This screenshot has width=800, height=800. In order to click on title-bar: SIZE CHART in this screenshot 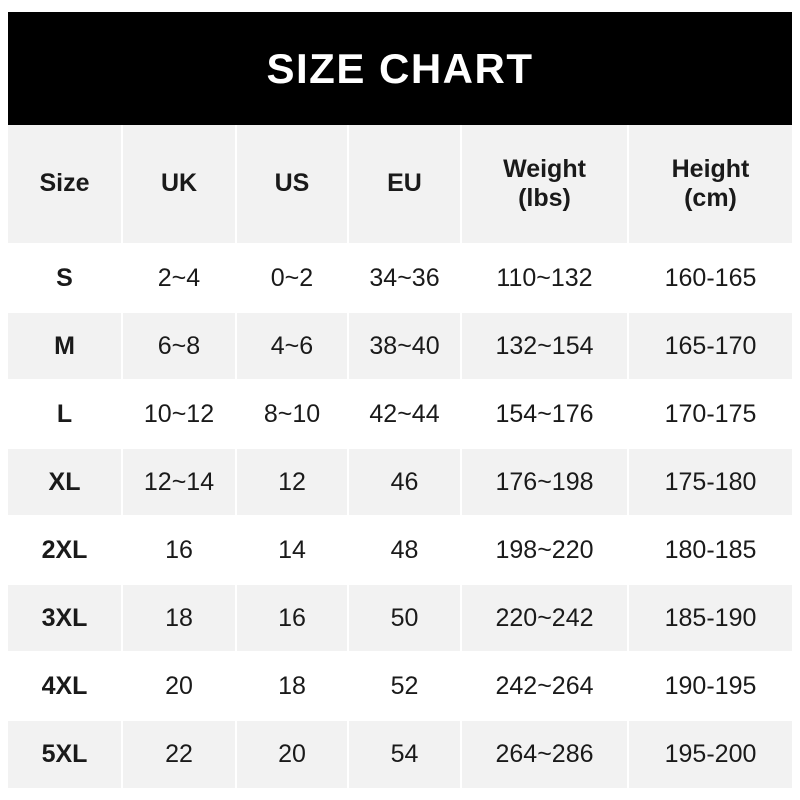, I will do `click(400, 68)`.